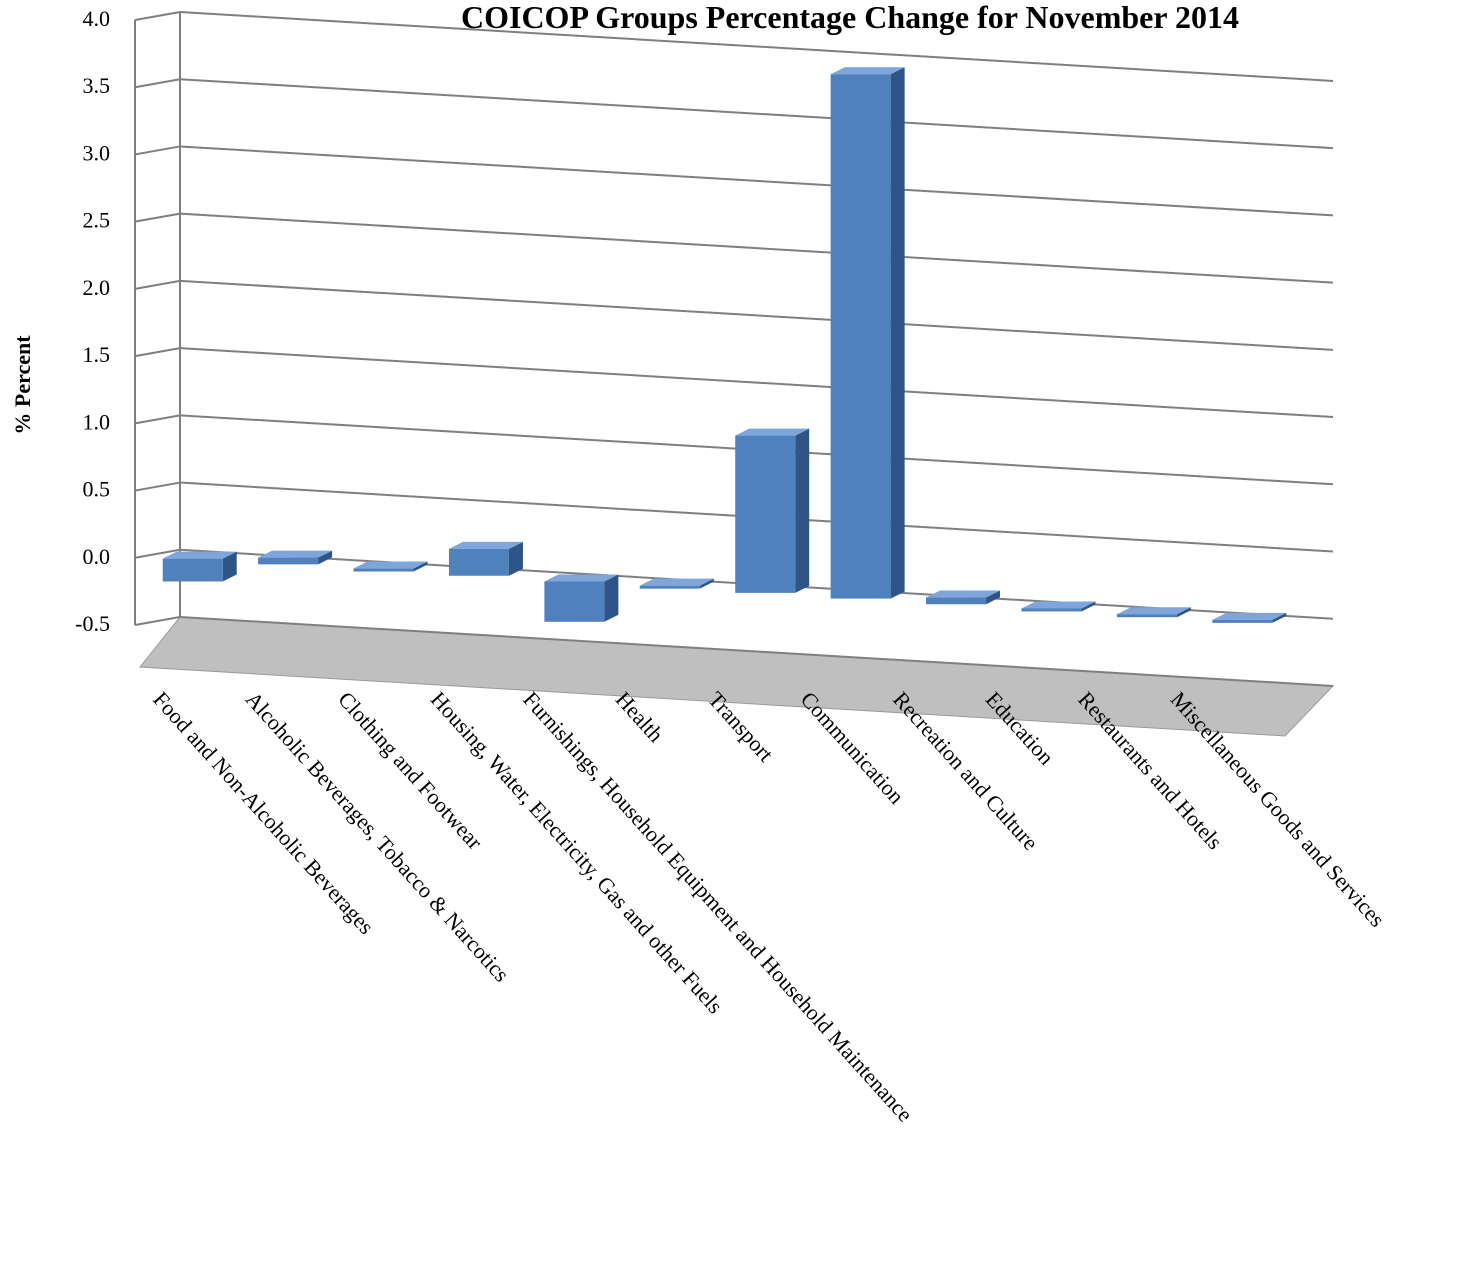 This screenshot has height=1277, width=1481. I want to click on y-tick-label: 3.0, so click(97, 152).